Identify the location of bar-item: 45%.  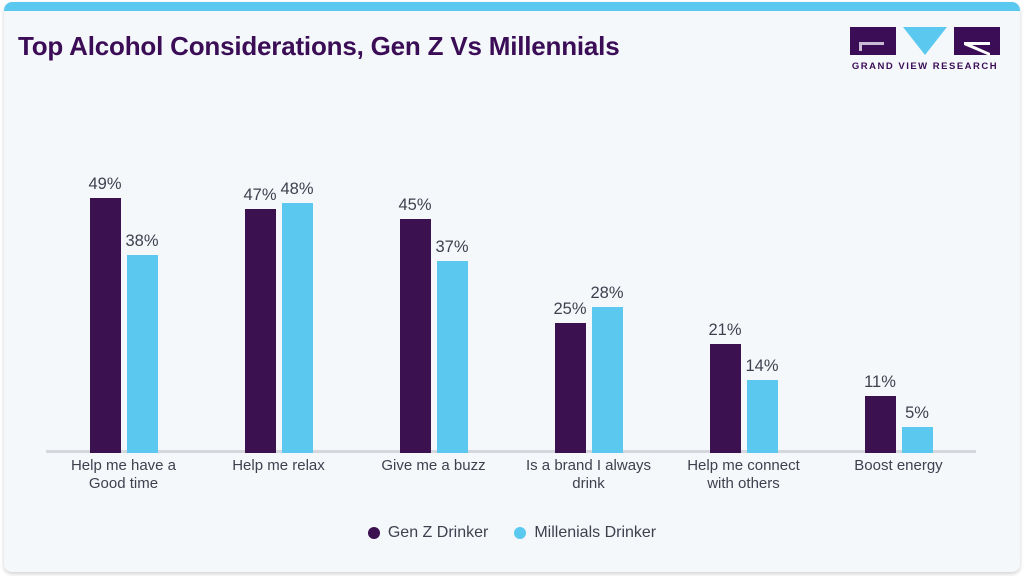
(415, 288).